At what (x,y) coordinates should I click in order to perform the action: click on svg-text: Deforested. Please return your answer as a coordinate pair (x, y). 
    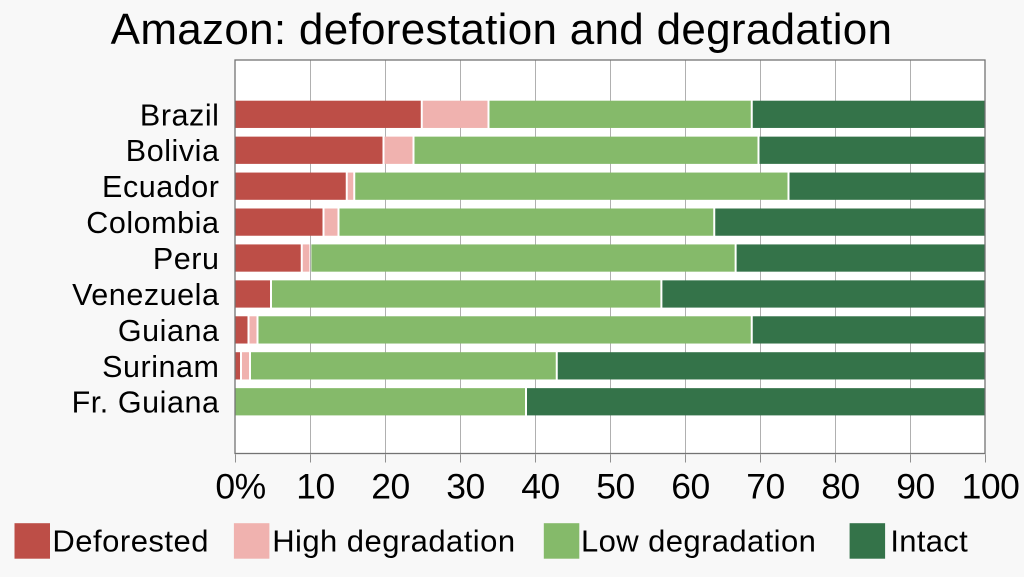
    Looking at the image, I should click on (130, 541).